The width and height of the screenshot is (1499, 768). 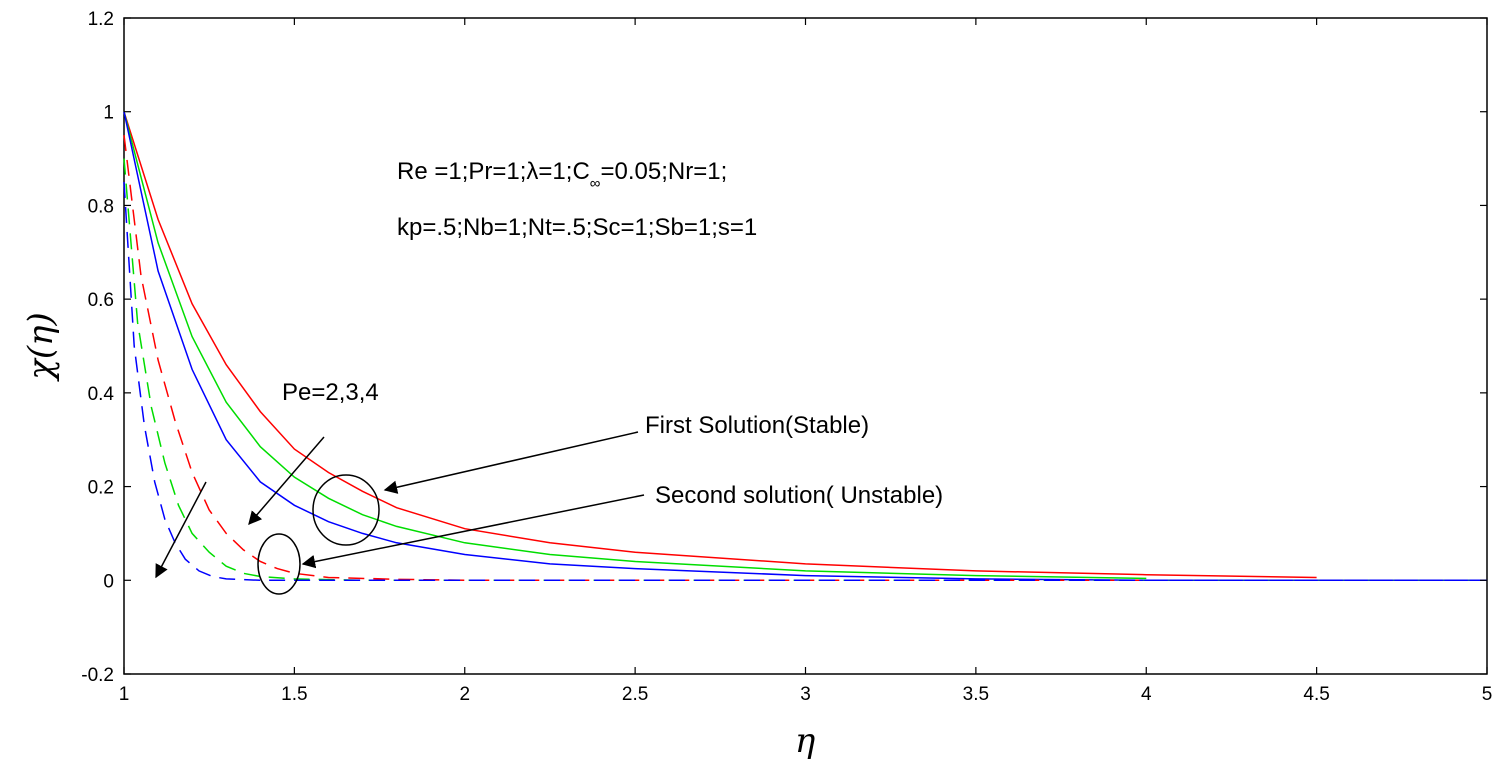 What do you see at coordinates (1316, 694) in the screenshot?
I see `x-tick-label: 4.5` at bounding box center [1316, 694].